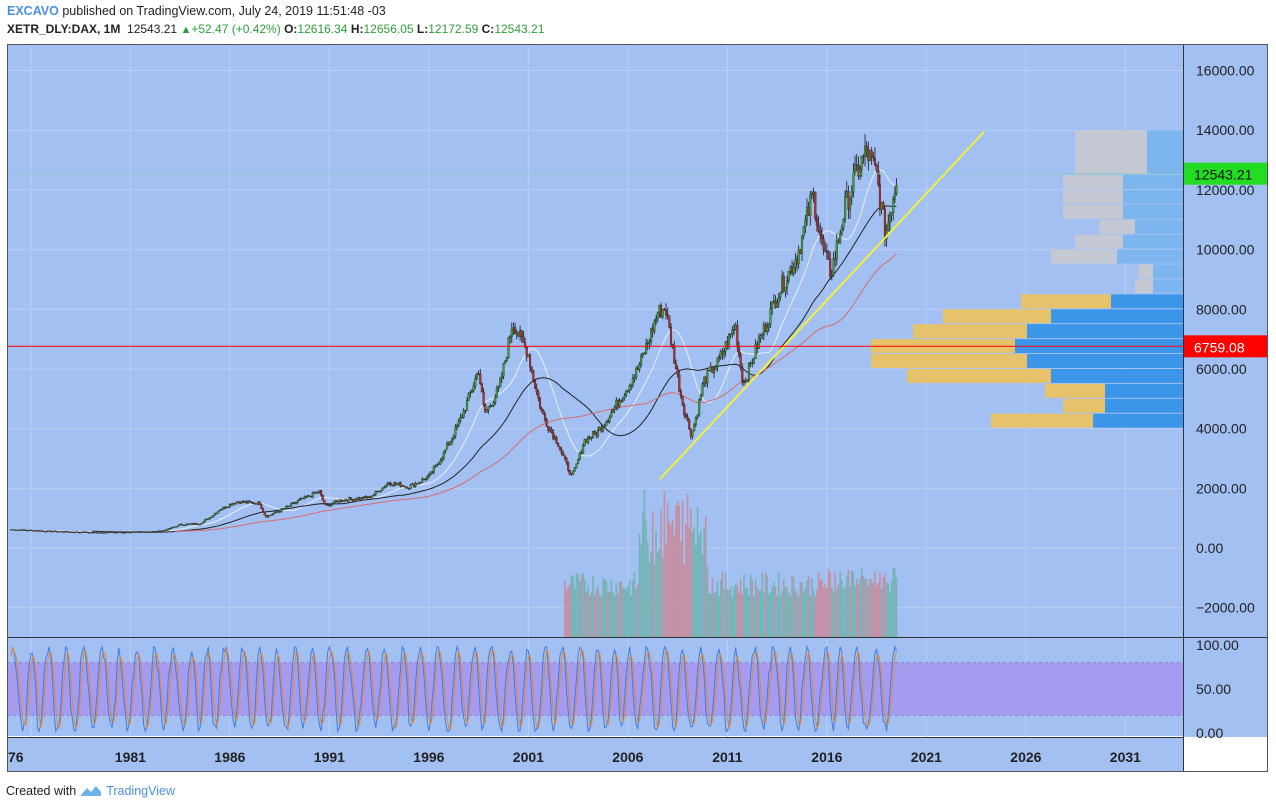 Image resolution: width=1276 pixels, height=810 pixels. Describe the element at coordinates (140, 791) in the screenshot. I see `tradingview-link: TradingView` at that location.